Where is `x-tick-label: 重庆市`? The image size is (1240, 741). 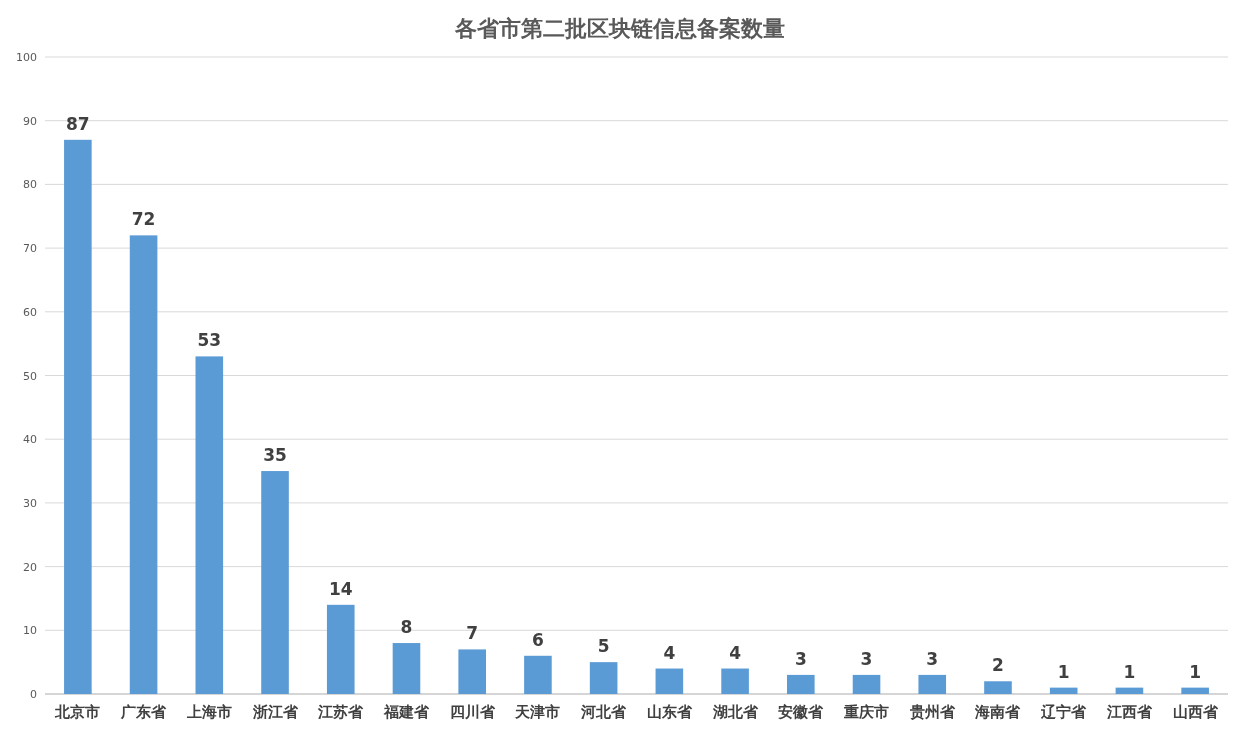 x-tick-label: 重庆市 is located at coordinates (866, 712).